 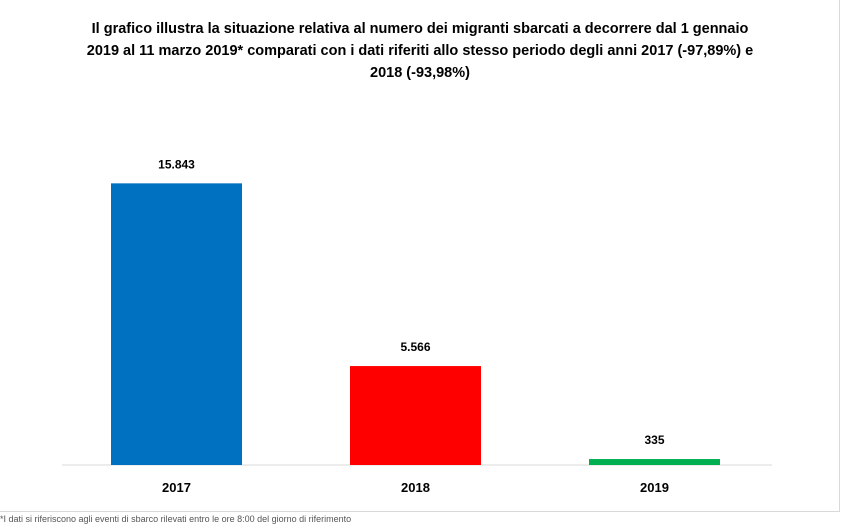 What do you see at coordinates (415, 415) in the screenshot?
I see `bar-2018` at bounding box center [415, 415].